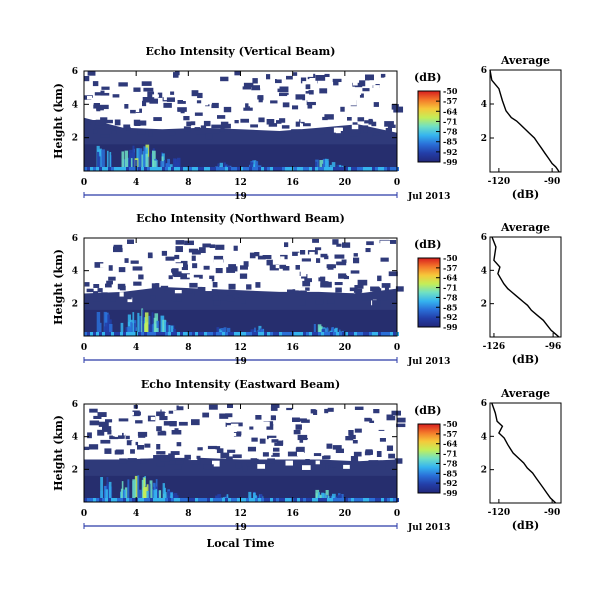  What do you see at coordinates (429, 292) in the screenshot?
I see `colorbar` at bounding box center [429, 292].